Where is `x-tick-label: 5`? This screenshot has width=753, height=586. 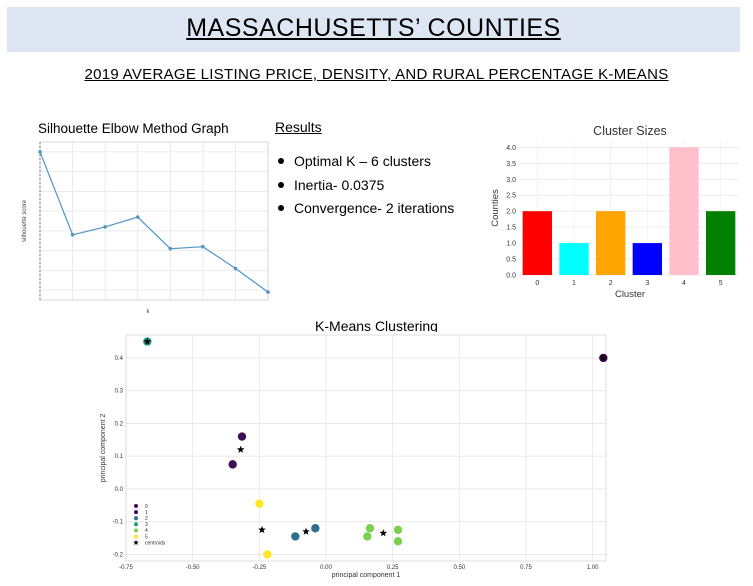 x-tick-label: 5 is located at coordinates (721, 283).